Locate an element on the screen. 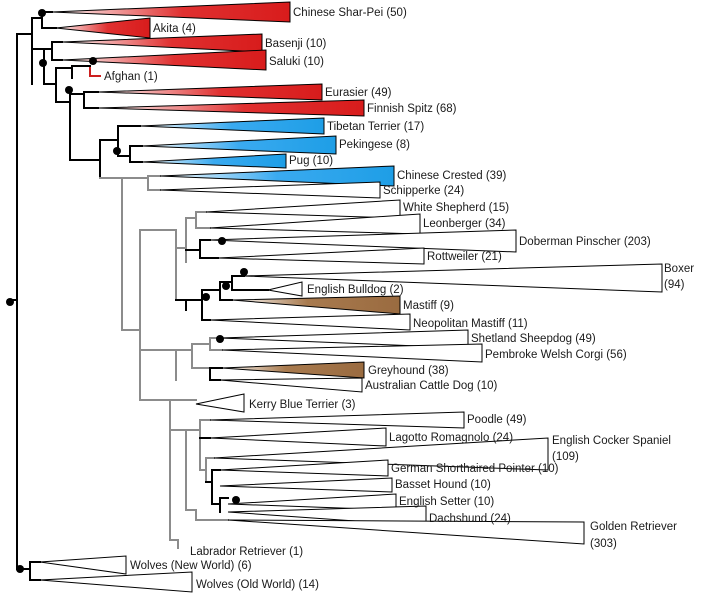  label-mastiff: Mastiff (9) is located at coordinates (428, 306).